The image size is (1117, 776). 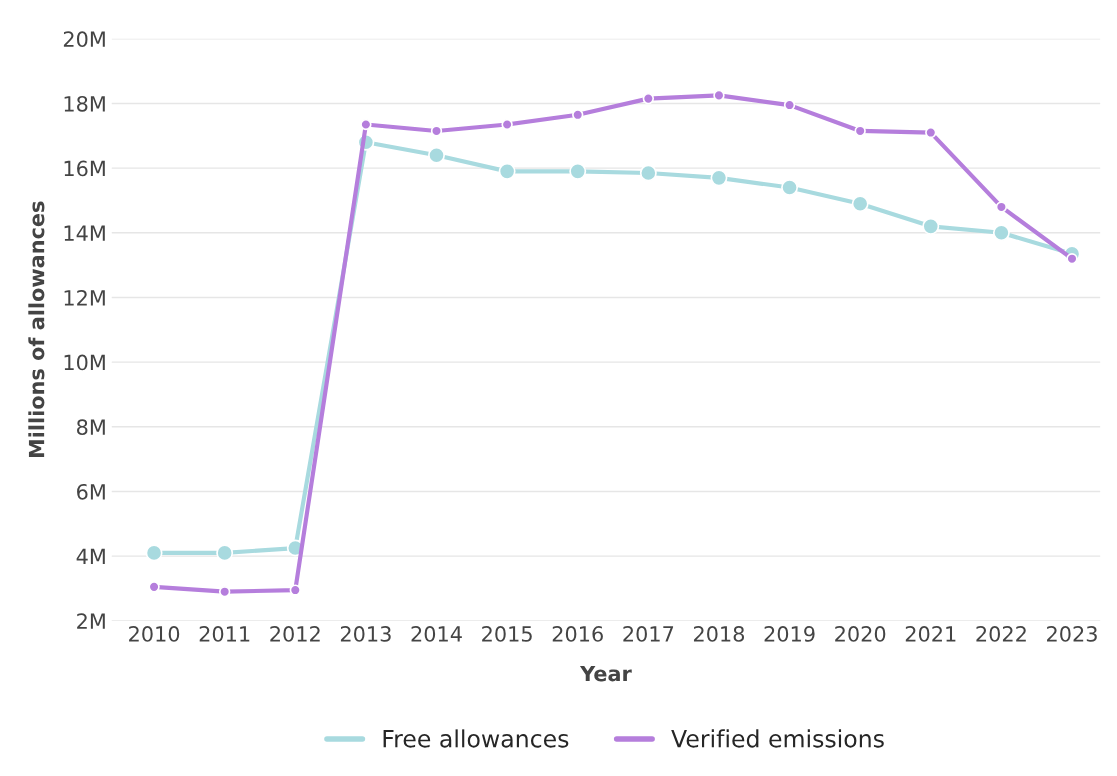 I want to click on y-tick-label: 14M, so click(x=84, y=233).